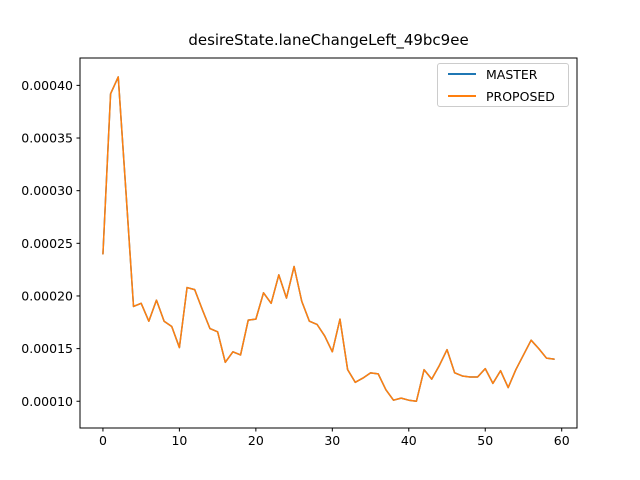 The height and width of the screenshot is (480, 640). I want to click on x-axis-tick-label: 0, so click(103, 440).